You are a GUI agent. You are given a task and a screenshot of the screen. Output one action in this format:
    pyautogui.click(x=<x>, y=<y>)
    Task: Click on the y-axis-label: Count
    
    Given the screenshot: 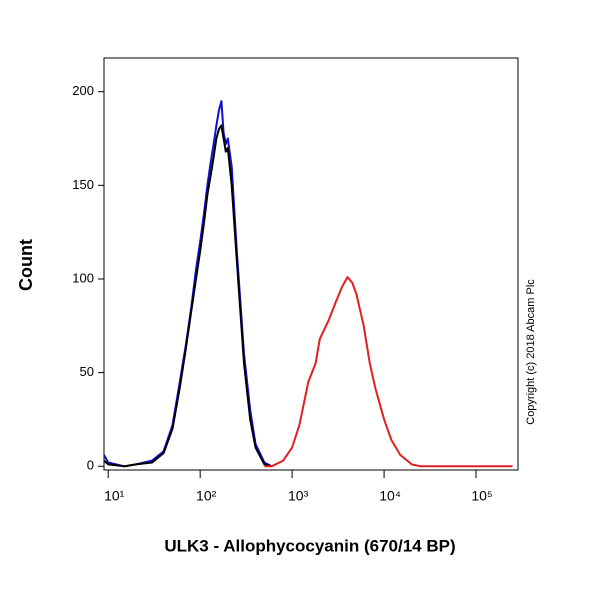 What is the action you would take?
    pyautogui.click(x=26, y=265)
    